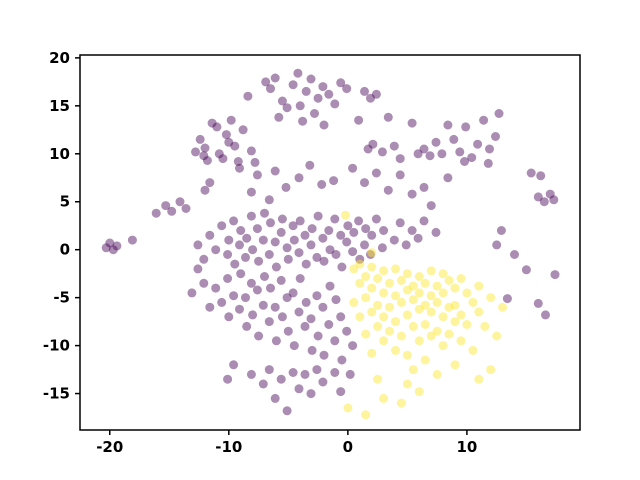 Image resolution: width=640 pixels, height=480 pixels. I want to click on x-tick-label: -20, so click(109, 447).